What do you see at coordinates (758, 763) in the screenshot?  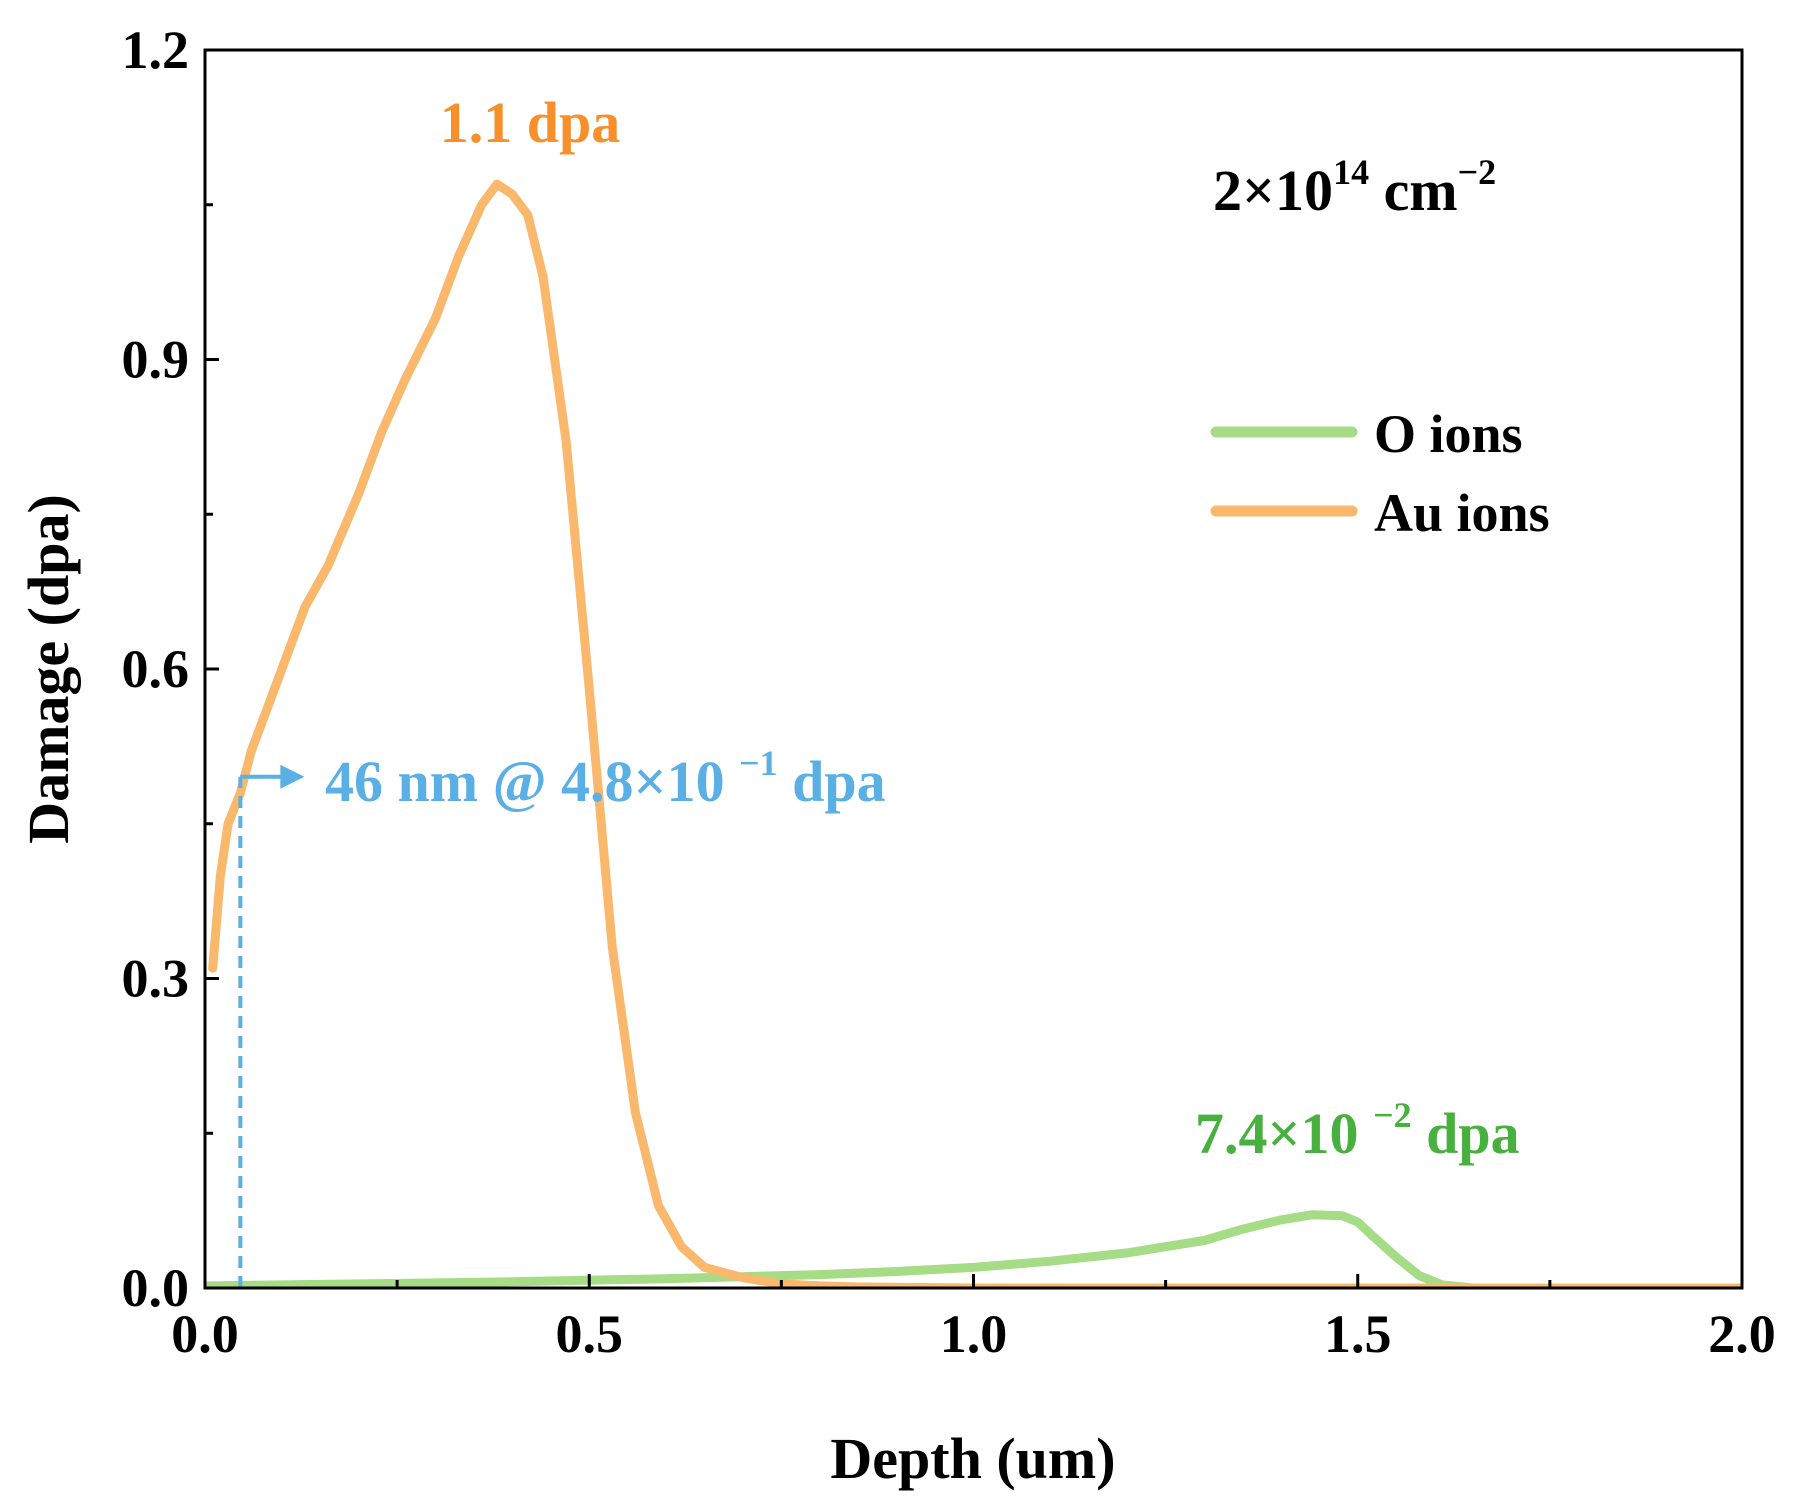 I see `marker-exponent: −1` at bounding box center [758, 763].